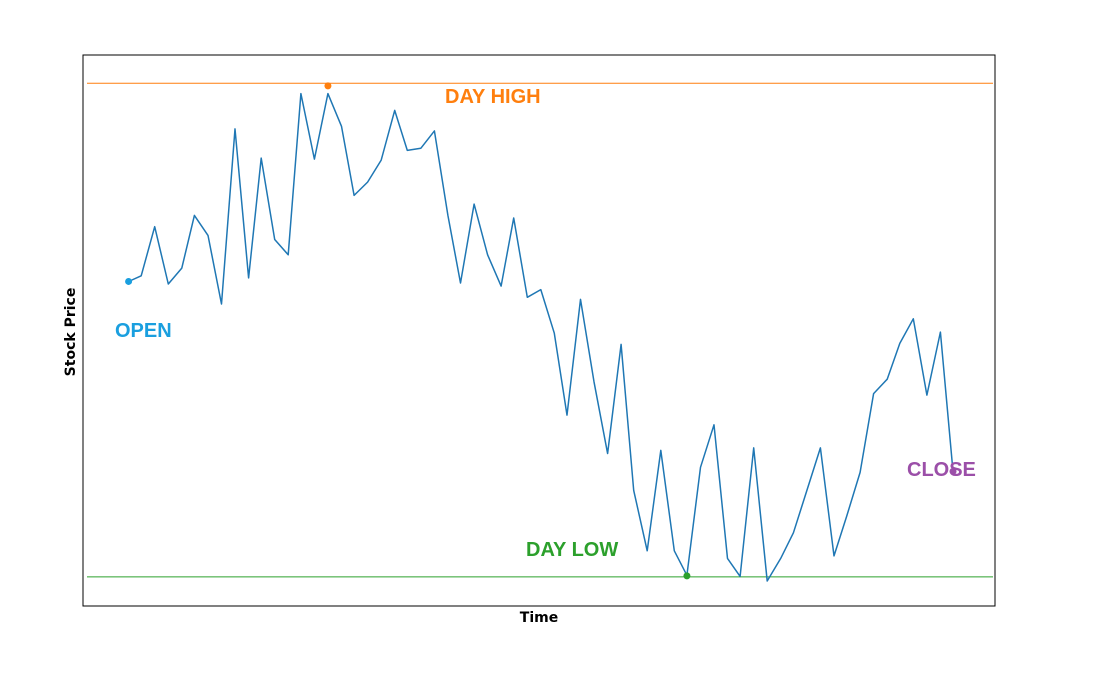  I want to click on open-marker, so click(129, 281).